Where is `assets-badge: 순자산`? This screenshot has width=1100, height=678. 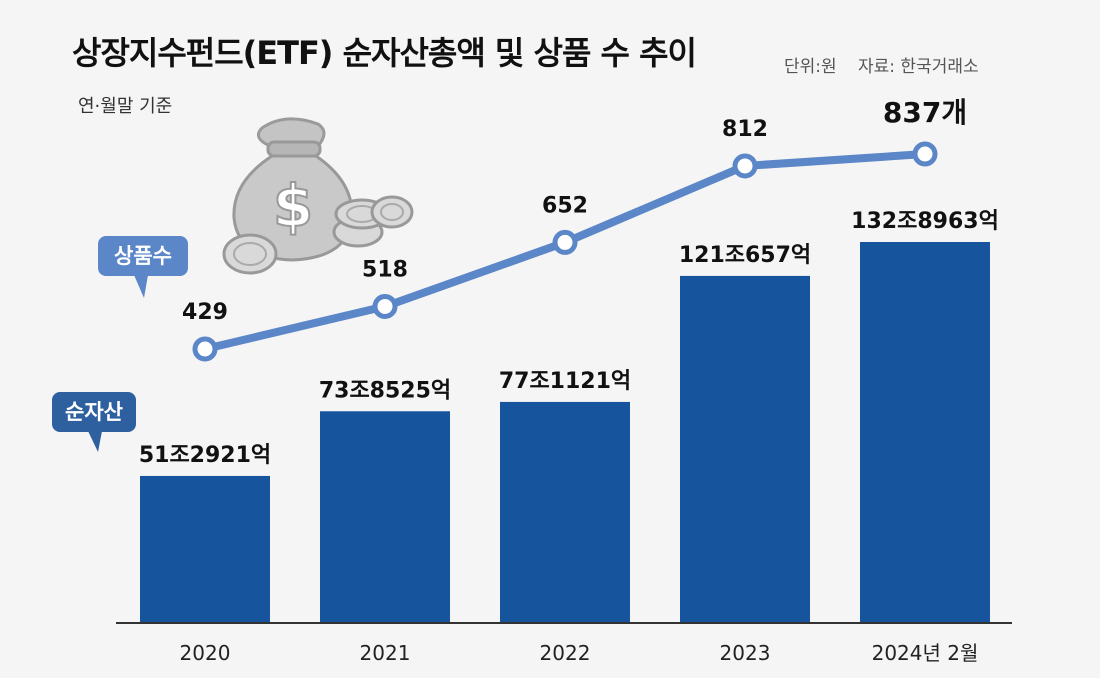
assets-badge: 순자산 is located at coordinates (94, 422).